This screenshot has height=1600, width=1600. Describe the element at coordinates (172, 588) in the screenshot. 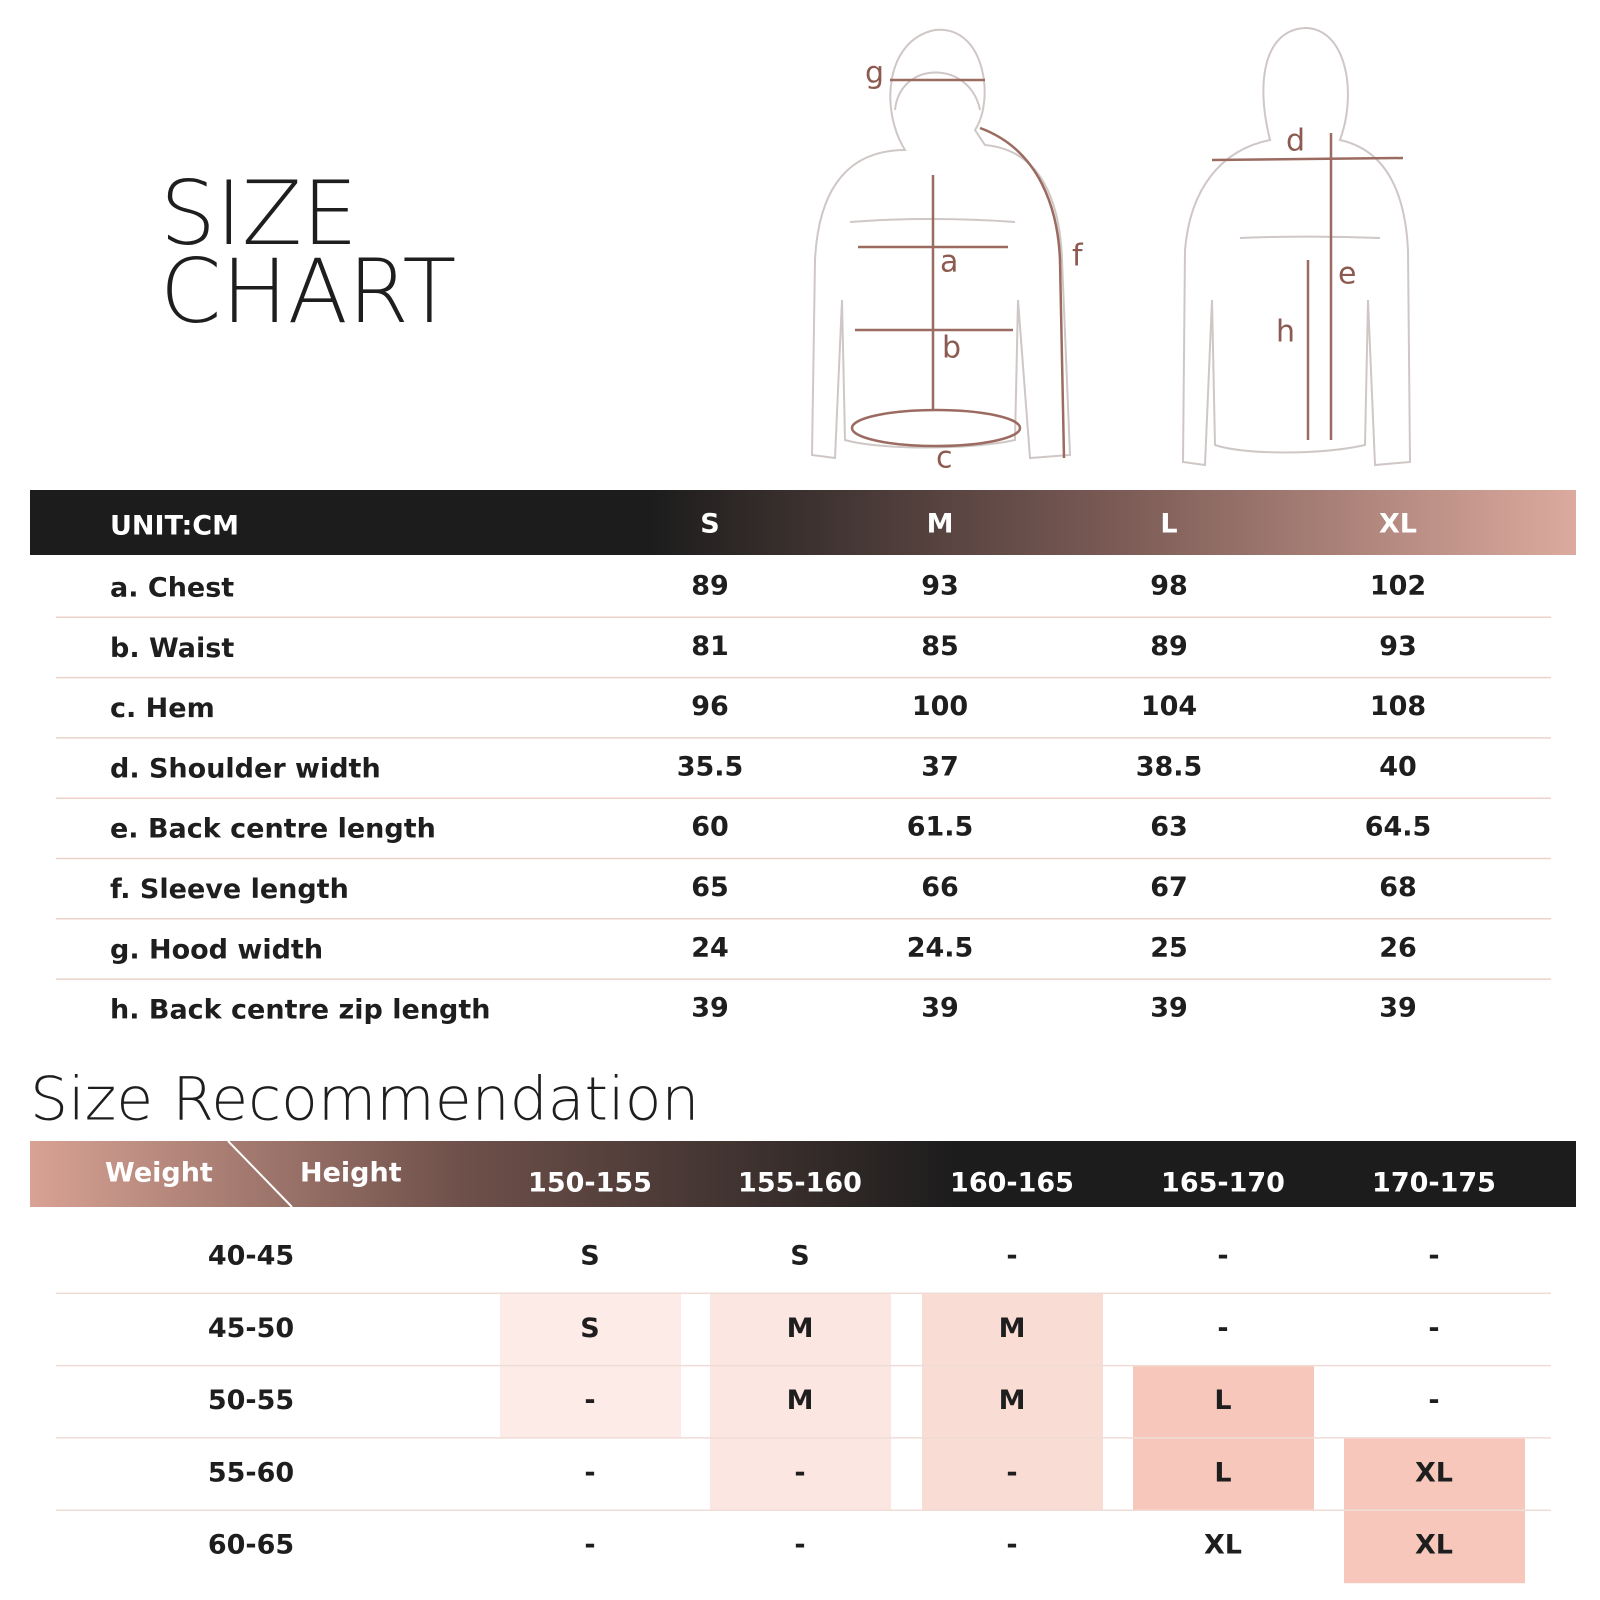

I see `row-label: a. Chest` at that location.